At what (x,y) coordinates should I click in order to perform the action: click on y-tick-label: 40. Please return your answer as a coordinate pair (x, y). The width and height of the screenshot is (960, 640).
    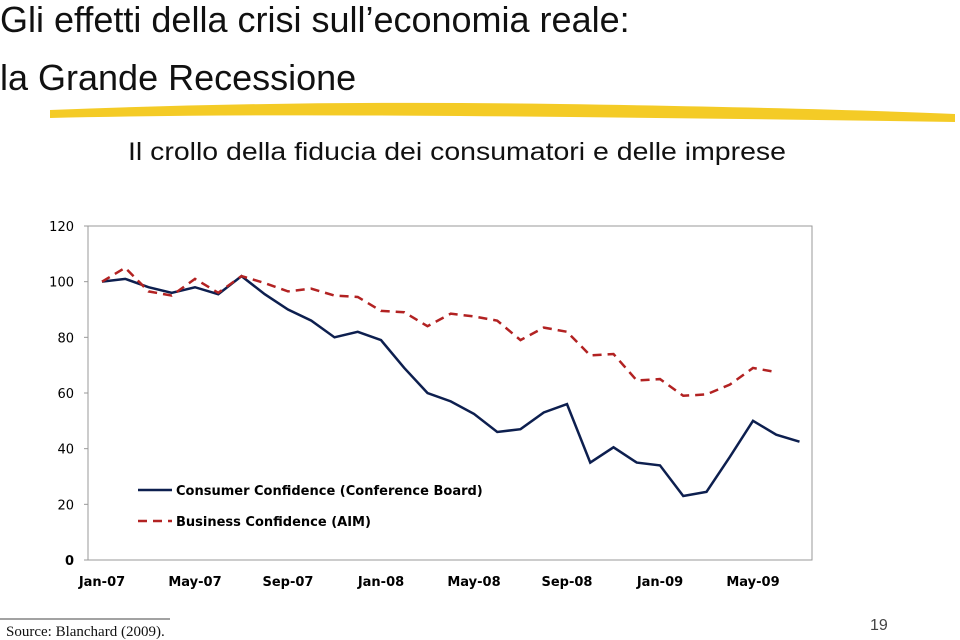
    Looking at the image, I should click on (65, 450).